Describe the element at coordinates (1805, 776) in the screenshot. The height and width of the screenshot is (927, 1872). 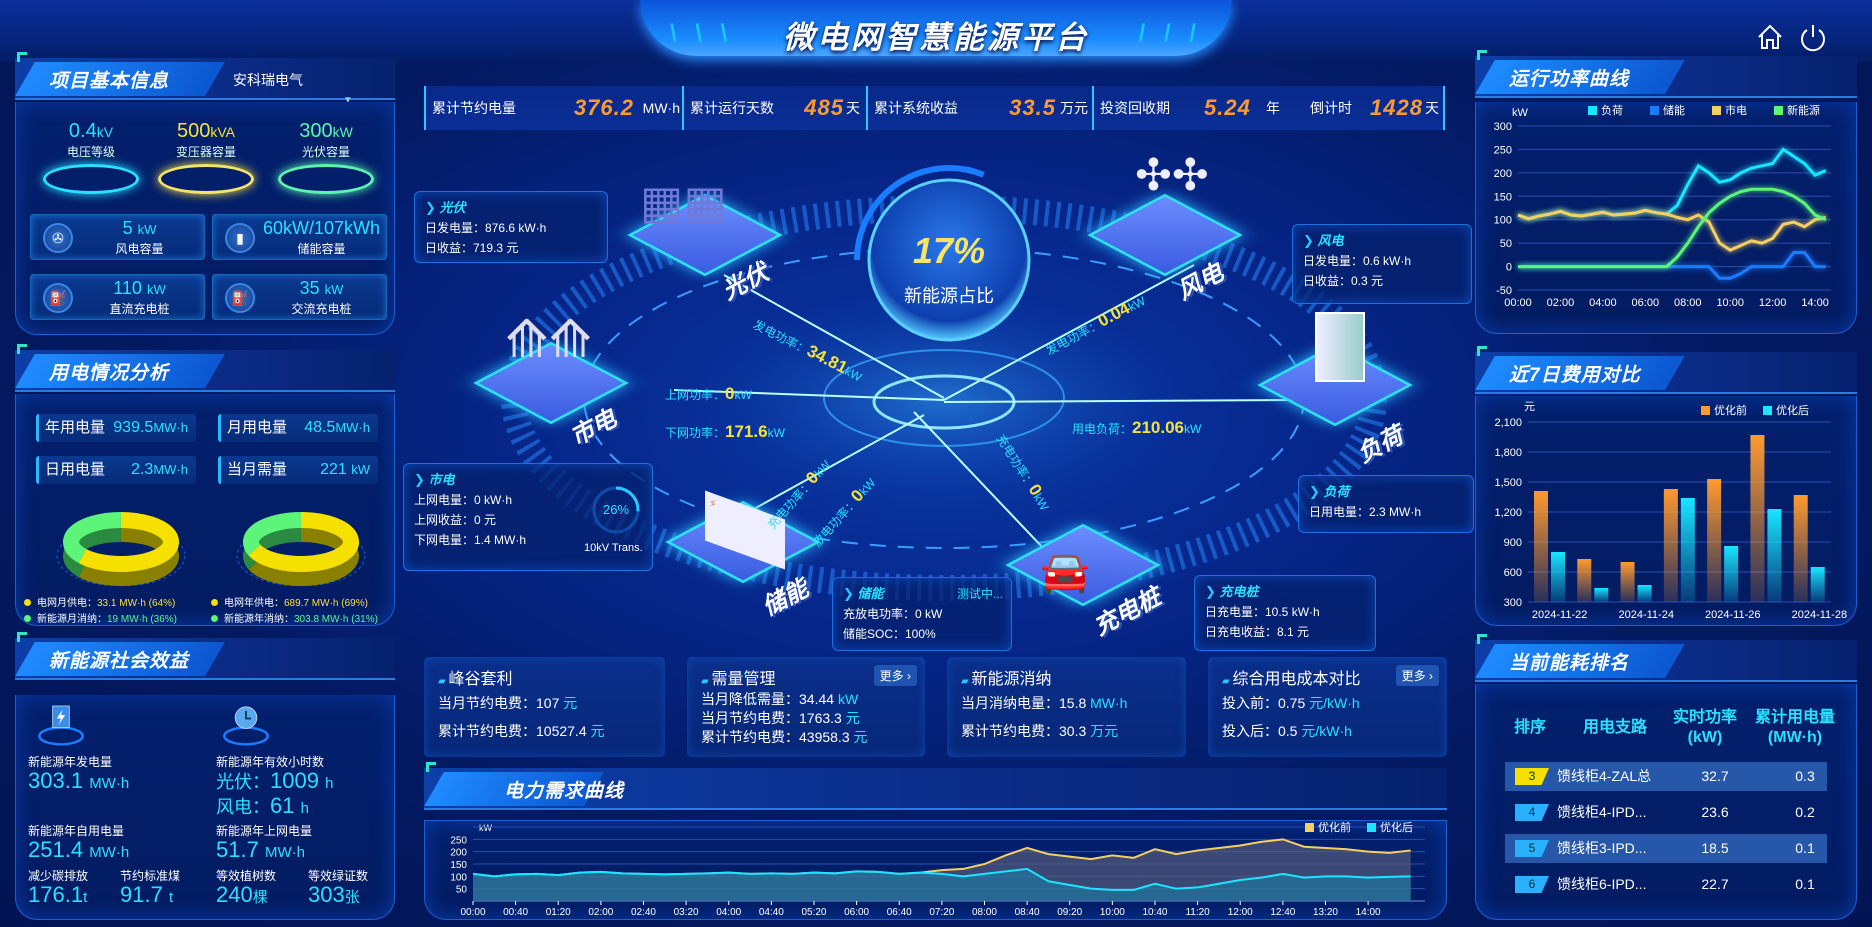
I see `energy-value: 0.3` at that location.